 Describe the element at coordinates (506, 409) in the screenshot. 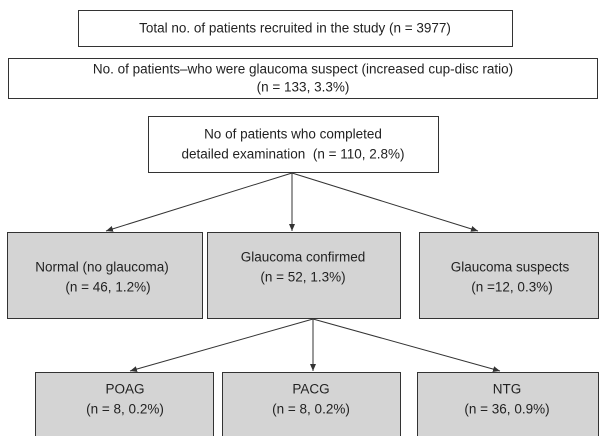

I see `node-text: (n = 36, 0.9%)` at that location.